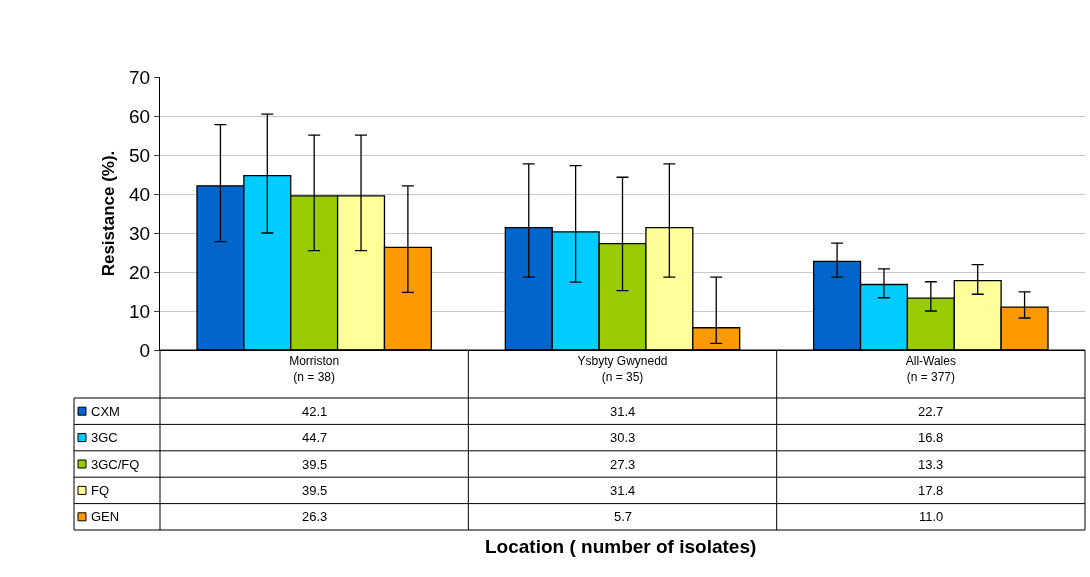 This screenshot has height=577, width=1090. What do you see at coordinates (140, 272) in the screenshot?
I see `y-tick-label: 20` at bounding box center [140, 272].